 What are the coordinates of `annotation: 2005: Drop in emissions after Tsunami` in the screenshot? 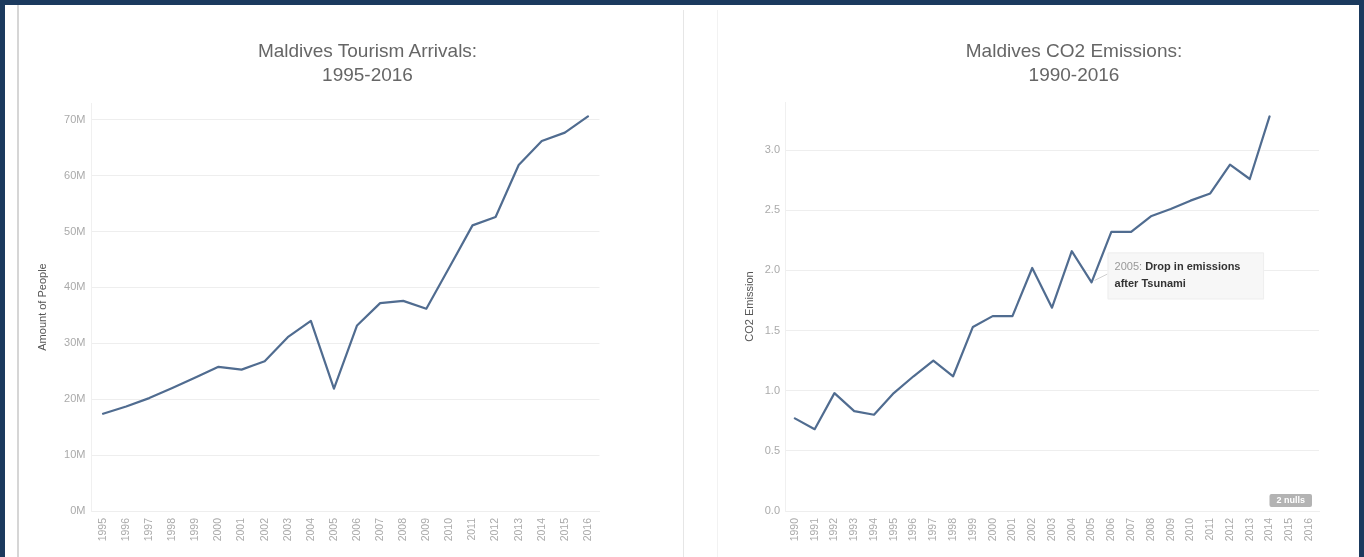 It's located at (1177, 275).